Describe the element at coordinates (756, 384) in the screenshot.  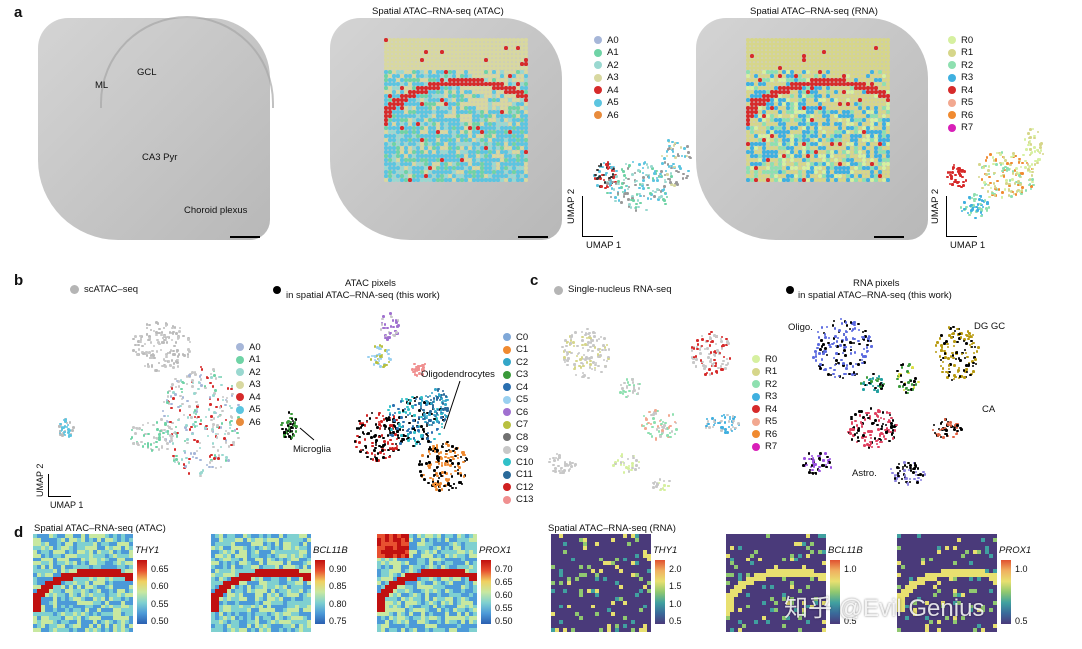
I see `legend-swatch` at that location.